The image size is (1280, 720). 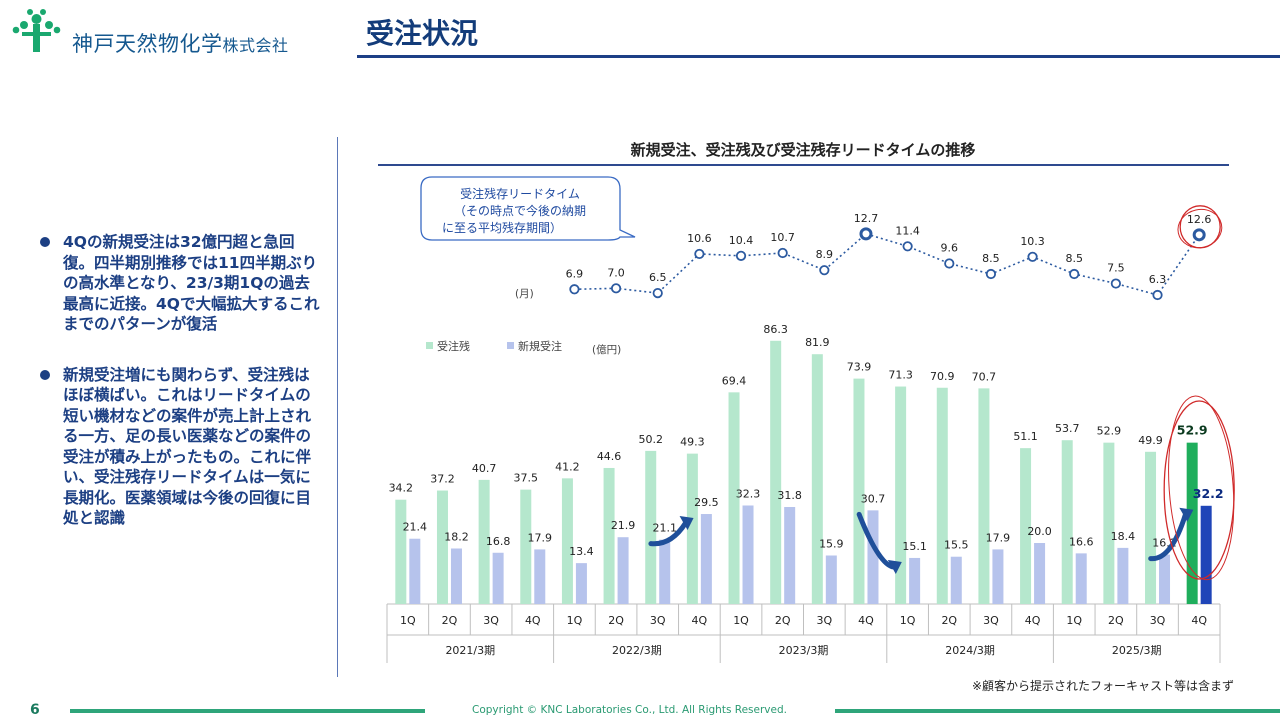 I want to click on data-label-new-orders: 15.5, so click(x=956, y=545).